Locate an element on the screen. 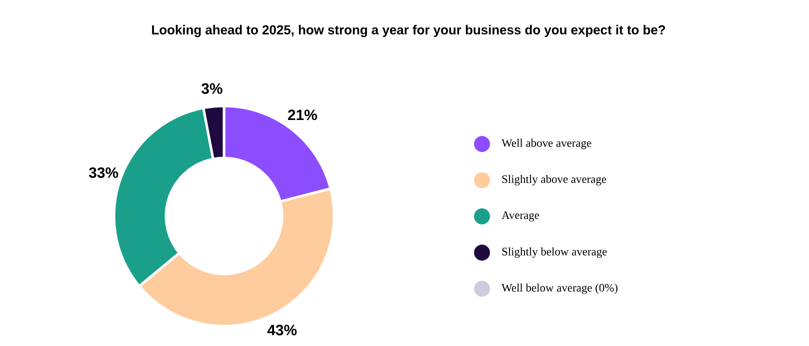  chart-title: Looking ahead to 2025, how strong a year for your business do you expect it to be? is located at coordinates (409, 31).